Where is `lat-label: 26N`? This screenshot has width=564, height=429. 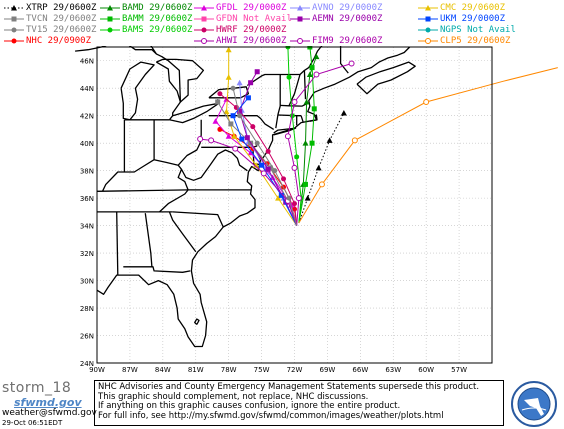
lat-label: 26N is located at coordinates (87, 337).